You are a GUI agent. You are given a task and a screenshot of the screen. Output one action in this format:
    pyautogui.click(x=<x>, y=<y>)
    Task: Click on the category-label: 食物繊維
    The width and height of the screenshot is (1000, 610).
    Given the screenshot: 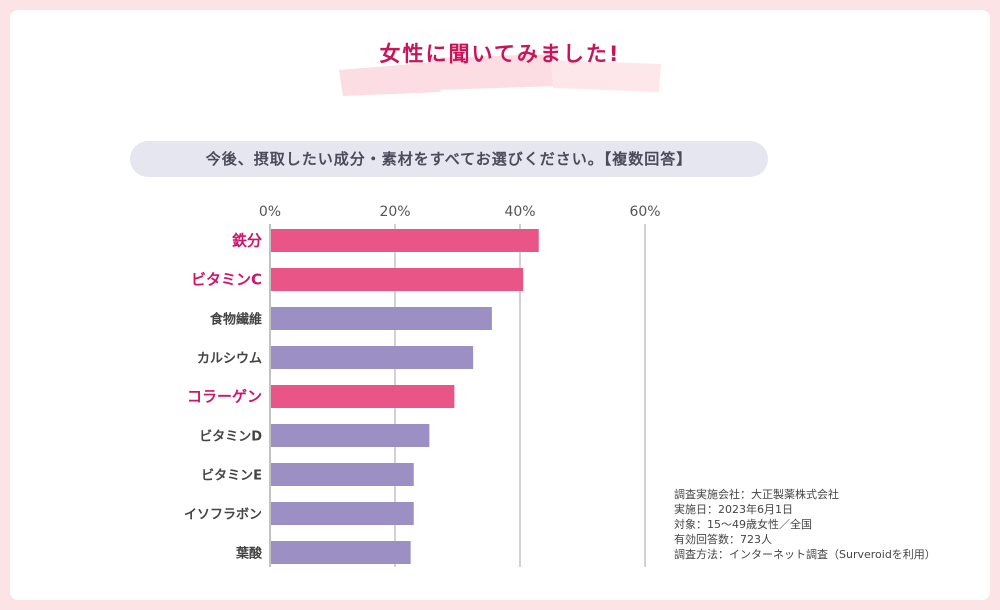 What is the action you would take?
    pyautogui.click(x=236, y=320)
    